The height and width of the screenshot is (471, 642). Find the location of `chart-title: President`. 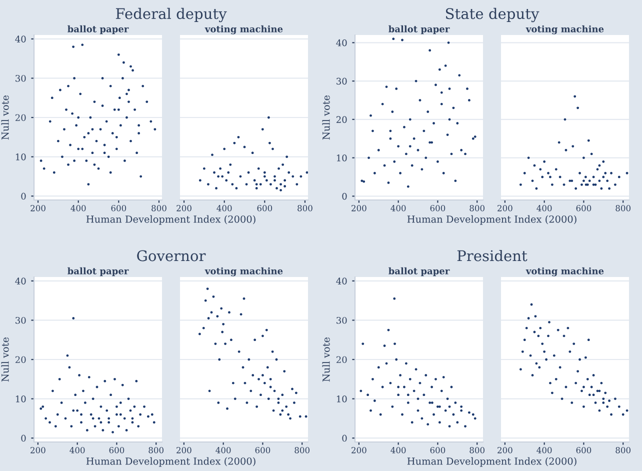

chart-title: President is located at coordinates (492, 256).